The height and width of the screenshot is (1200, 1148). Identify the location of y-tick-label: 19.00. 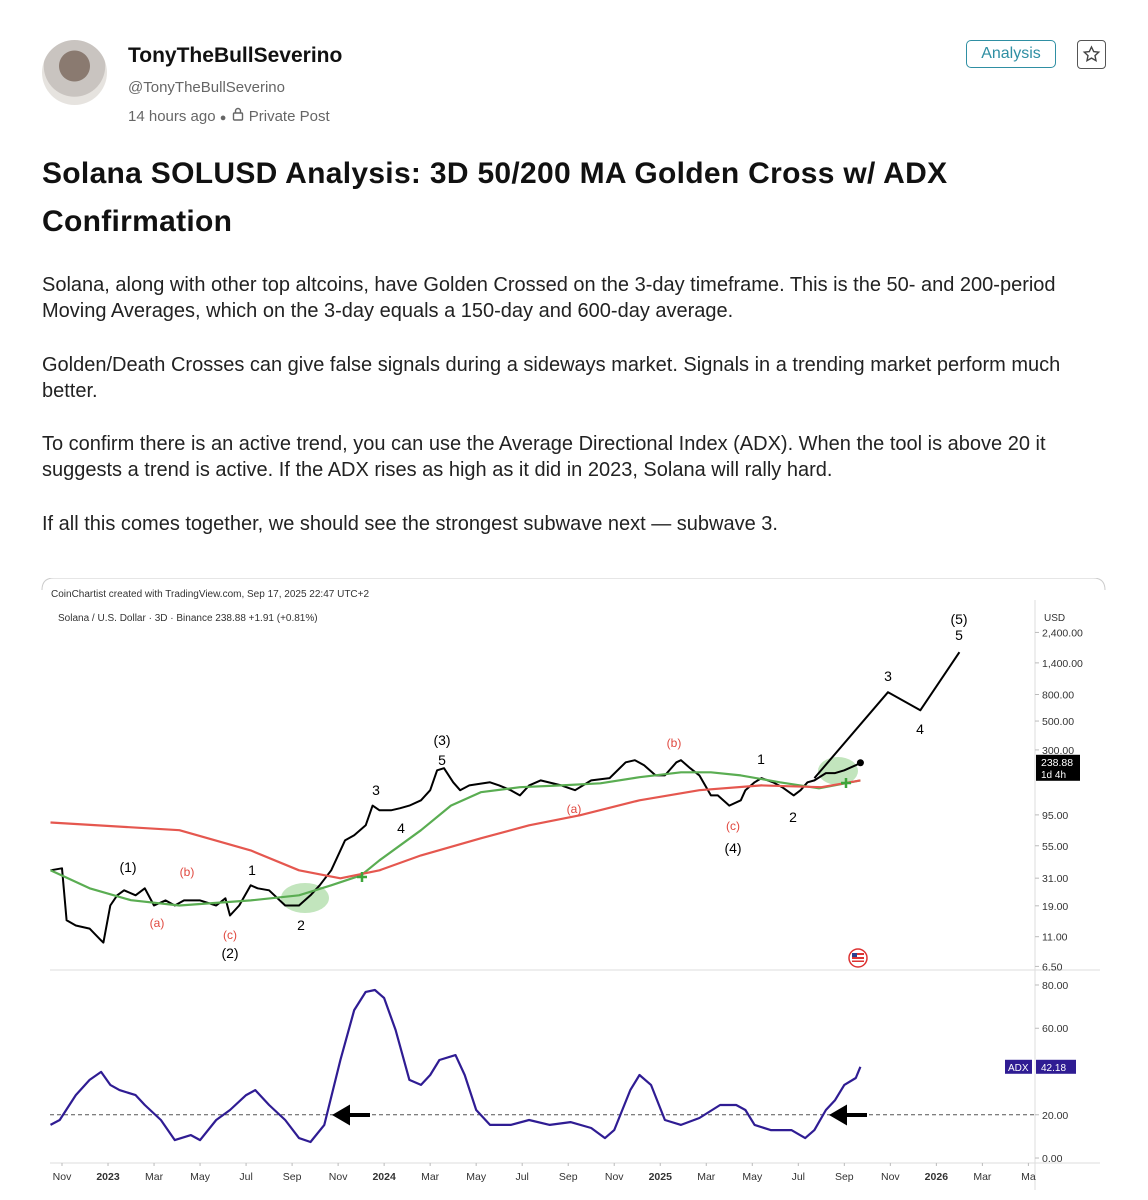
(1055, 907).